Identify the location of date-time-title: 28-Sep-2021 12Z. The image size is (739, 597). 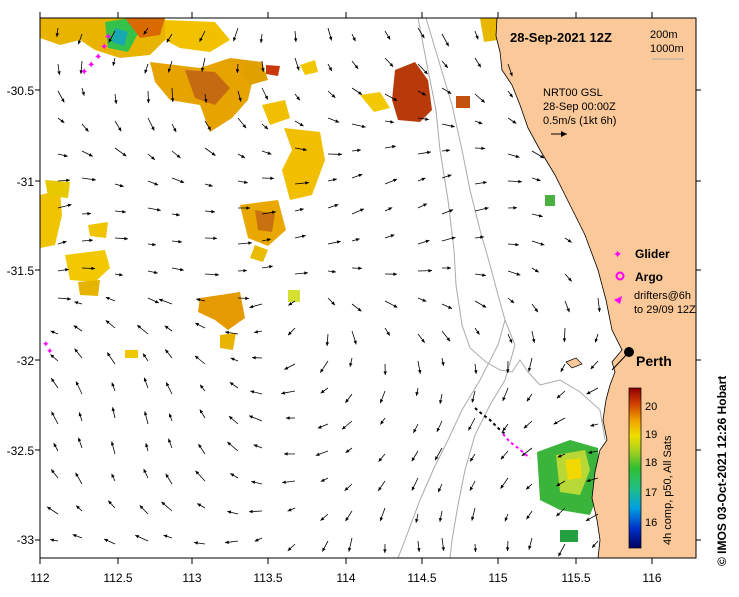
(561, 37).